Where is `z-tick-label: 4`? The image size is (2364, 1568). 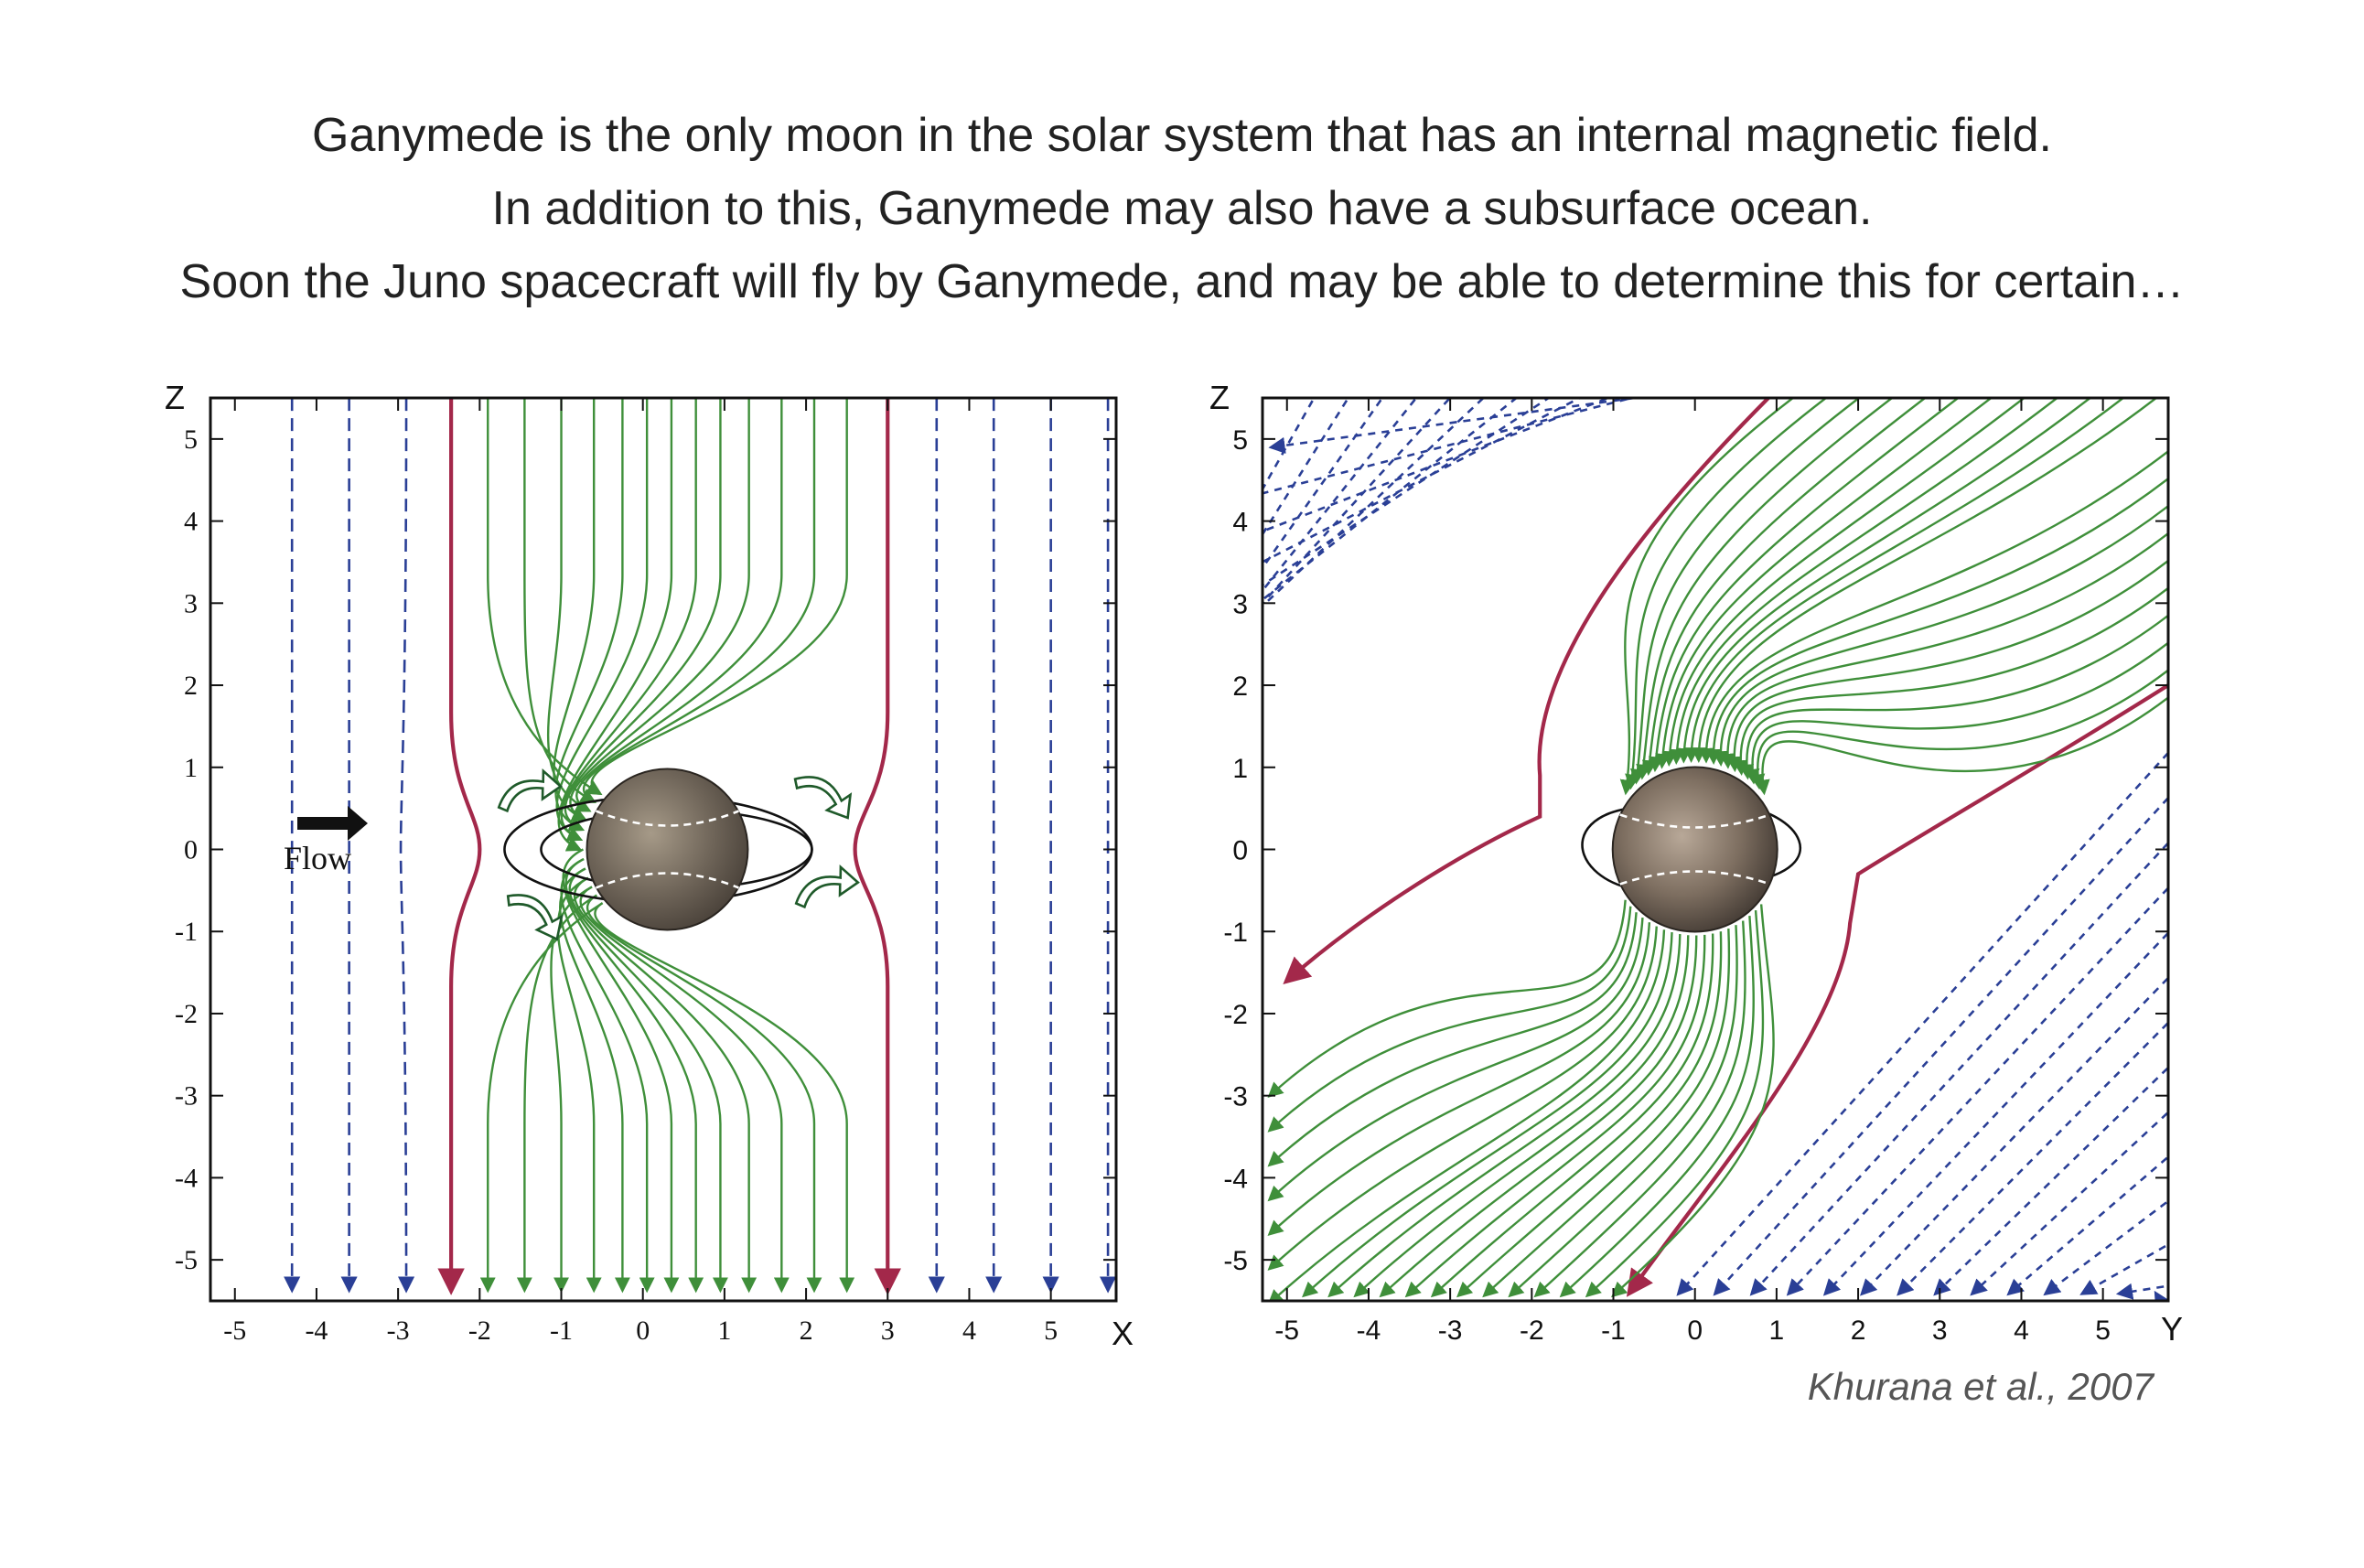 z-tick-label: 4 is located at coordinates (191, 522).